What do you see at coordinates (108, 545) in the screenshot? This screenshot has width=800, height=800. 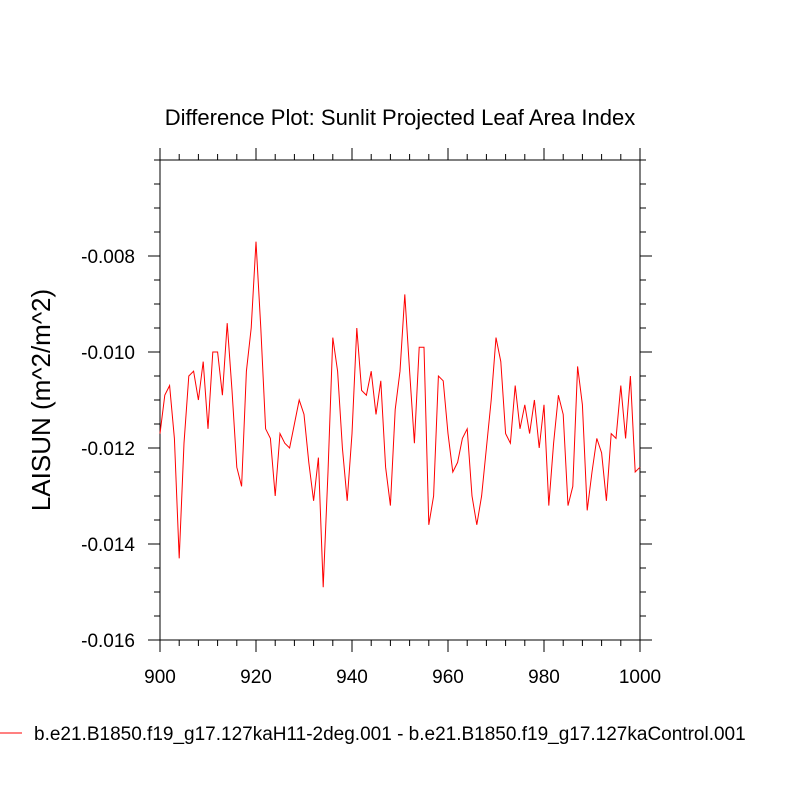 I see `y-tick-label: -0.014` at bounding box center [108, 545].